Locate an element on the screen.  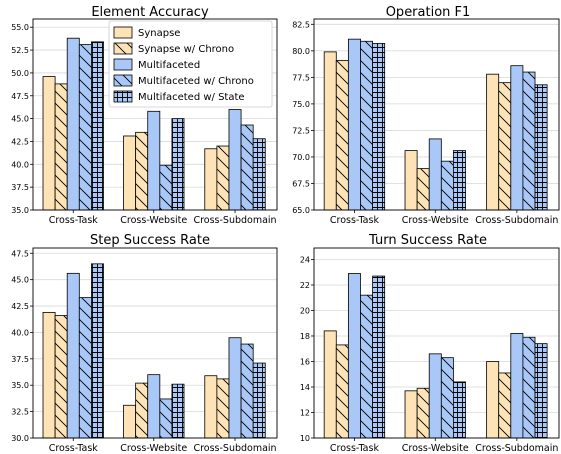
panel-title: Step Success Rate is located at coordinates (150, 240).